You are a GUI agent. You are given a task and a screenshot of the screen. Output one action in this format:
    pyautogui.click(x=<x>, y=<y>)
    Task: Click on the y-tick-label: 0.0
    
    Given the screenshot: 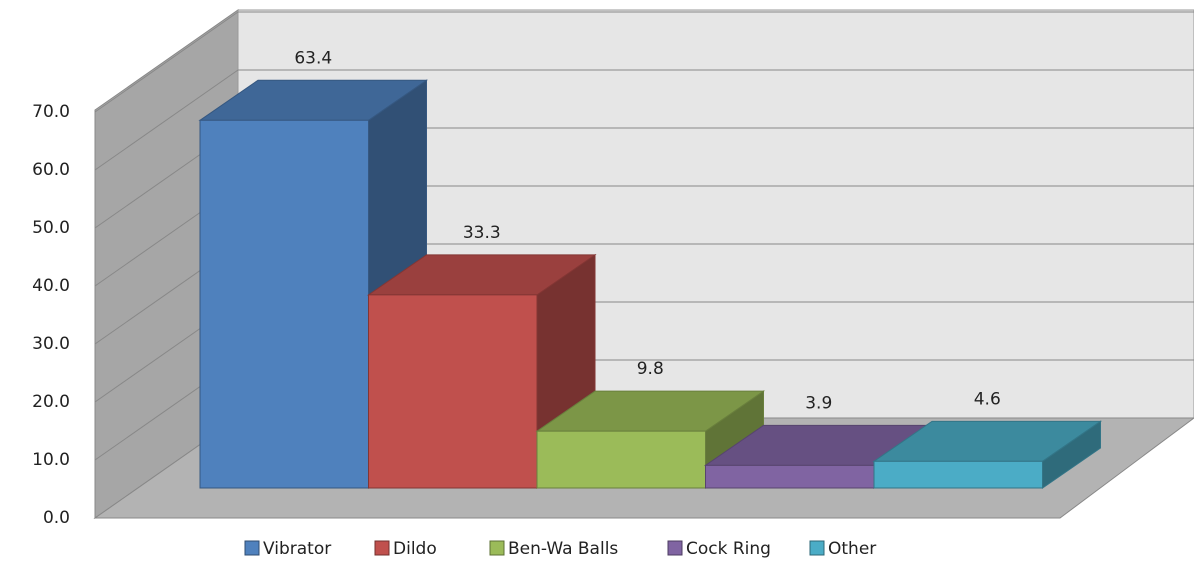 What is the action you would take?
    pyautogui.click(x=56, y=518)
    